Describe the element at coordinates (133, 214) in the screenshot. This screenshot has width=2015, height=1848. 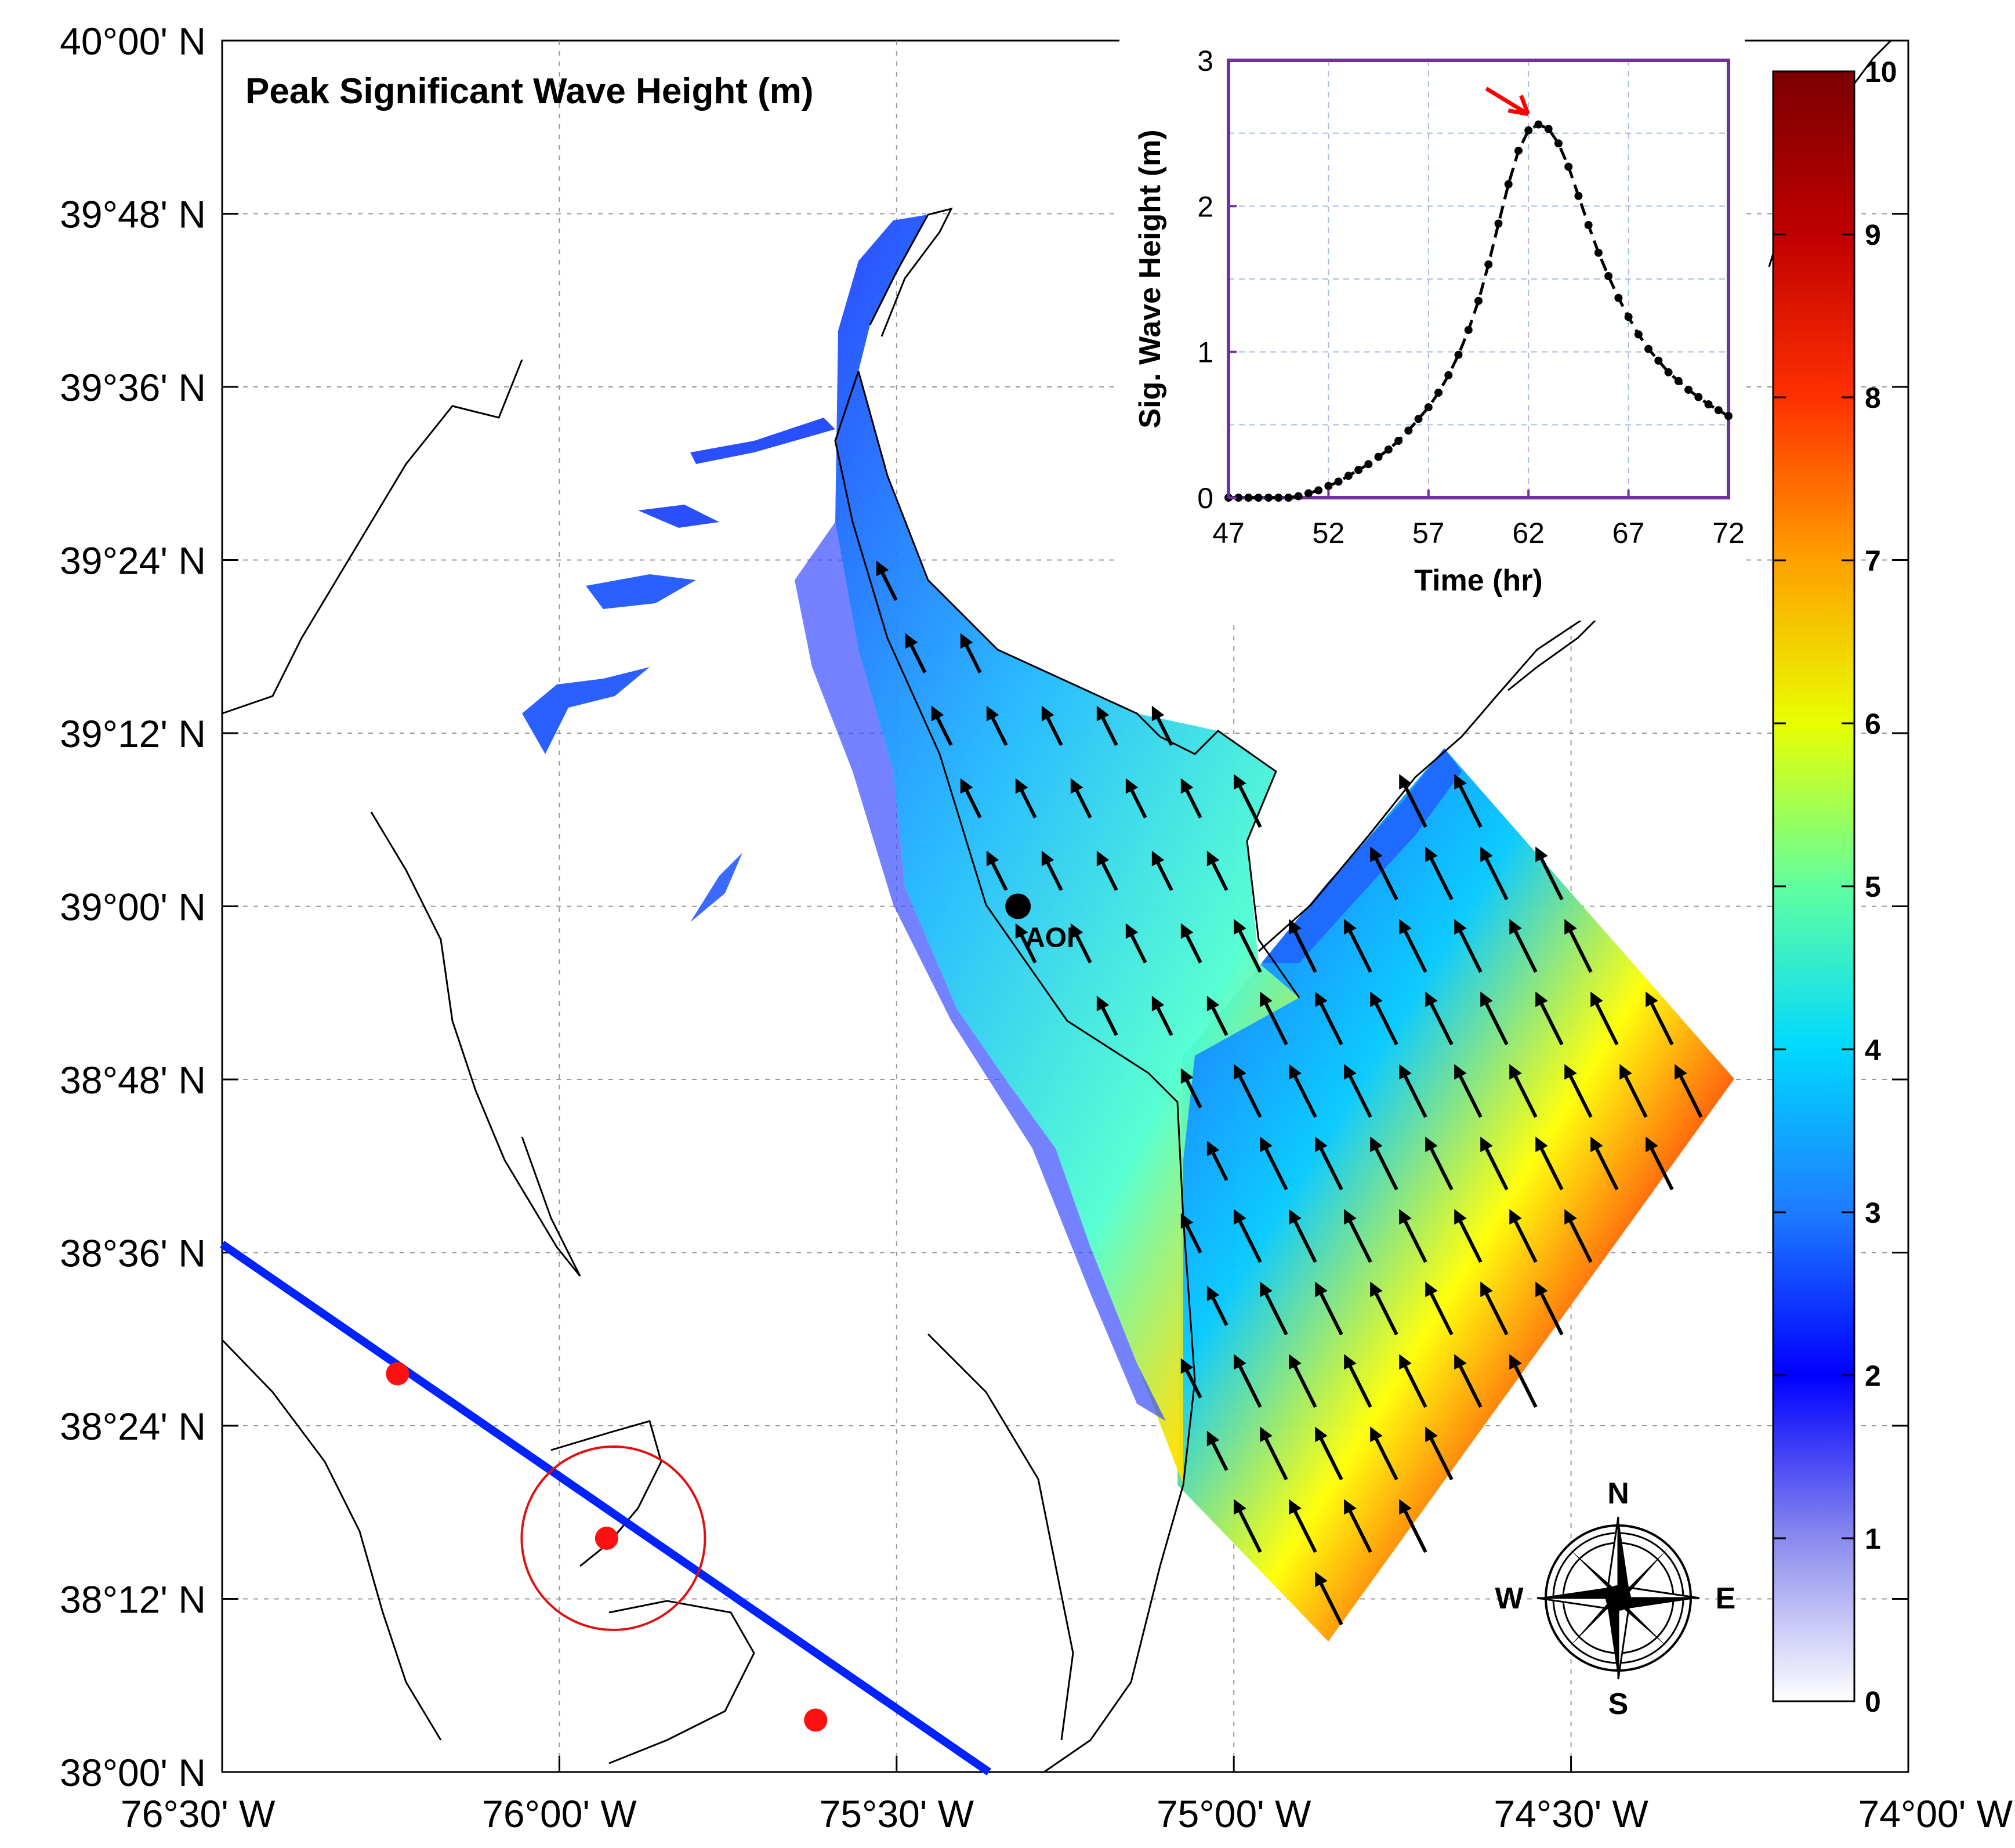
I see `lat-tick-label: 39°48' N` at that location.